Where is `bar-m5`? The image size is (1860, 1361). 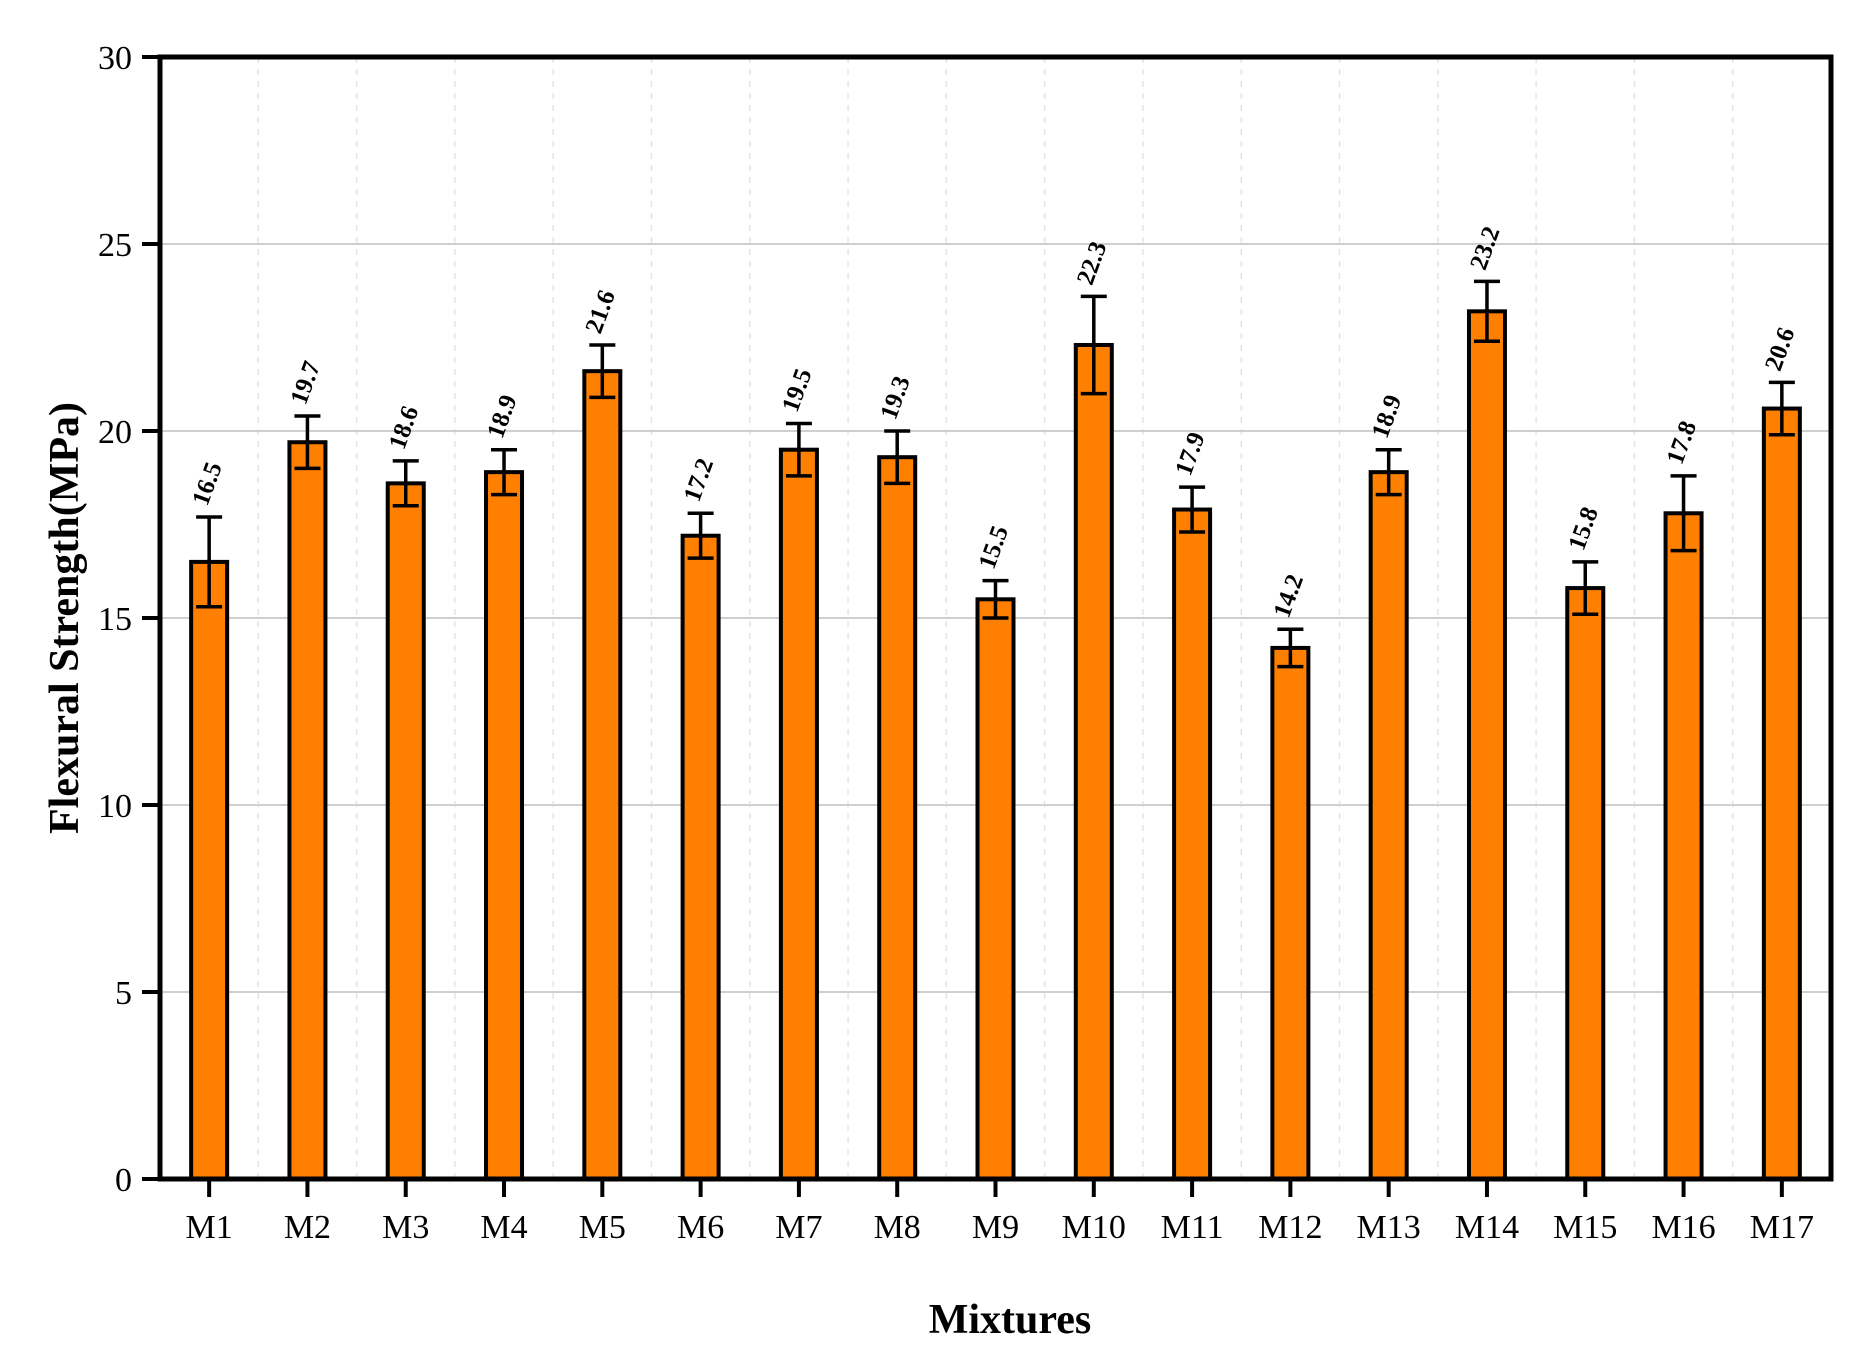 bar-m5 is located at coordinates (602, 775).